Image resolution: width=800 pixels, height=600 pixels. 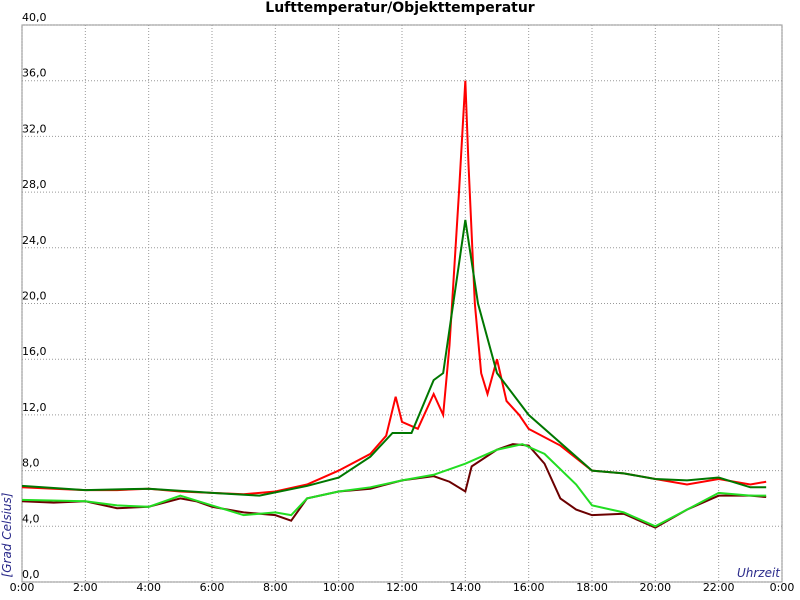 What do you see at coordinates (85, 587) in the screenshot?
I see `x-tick-label: 2:00` at bounding box center [85, 587].